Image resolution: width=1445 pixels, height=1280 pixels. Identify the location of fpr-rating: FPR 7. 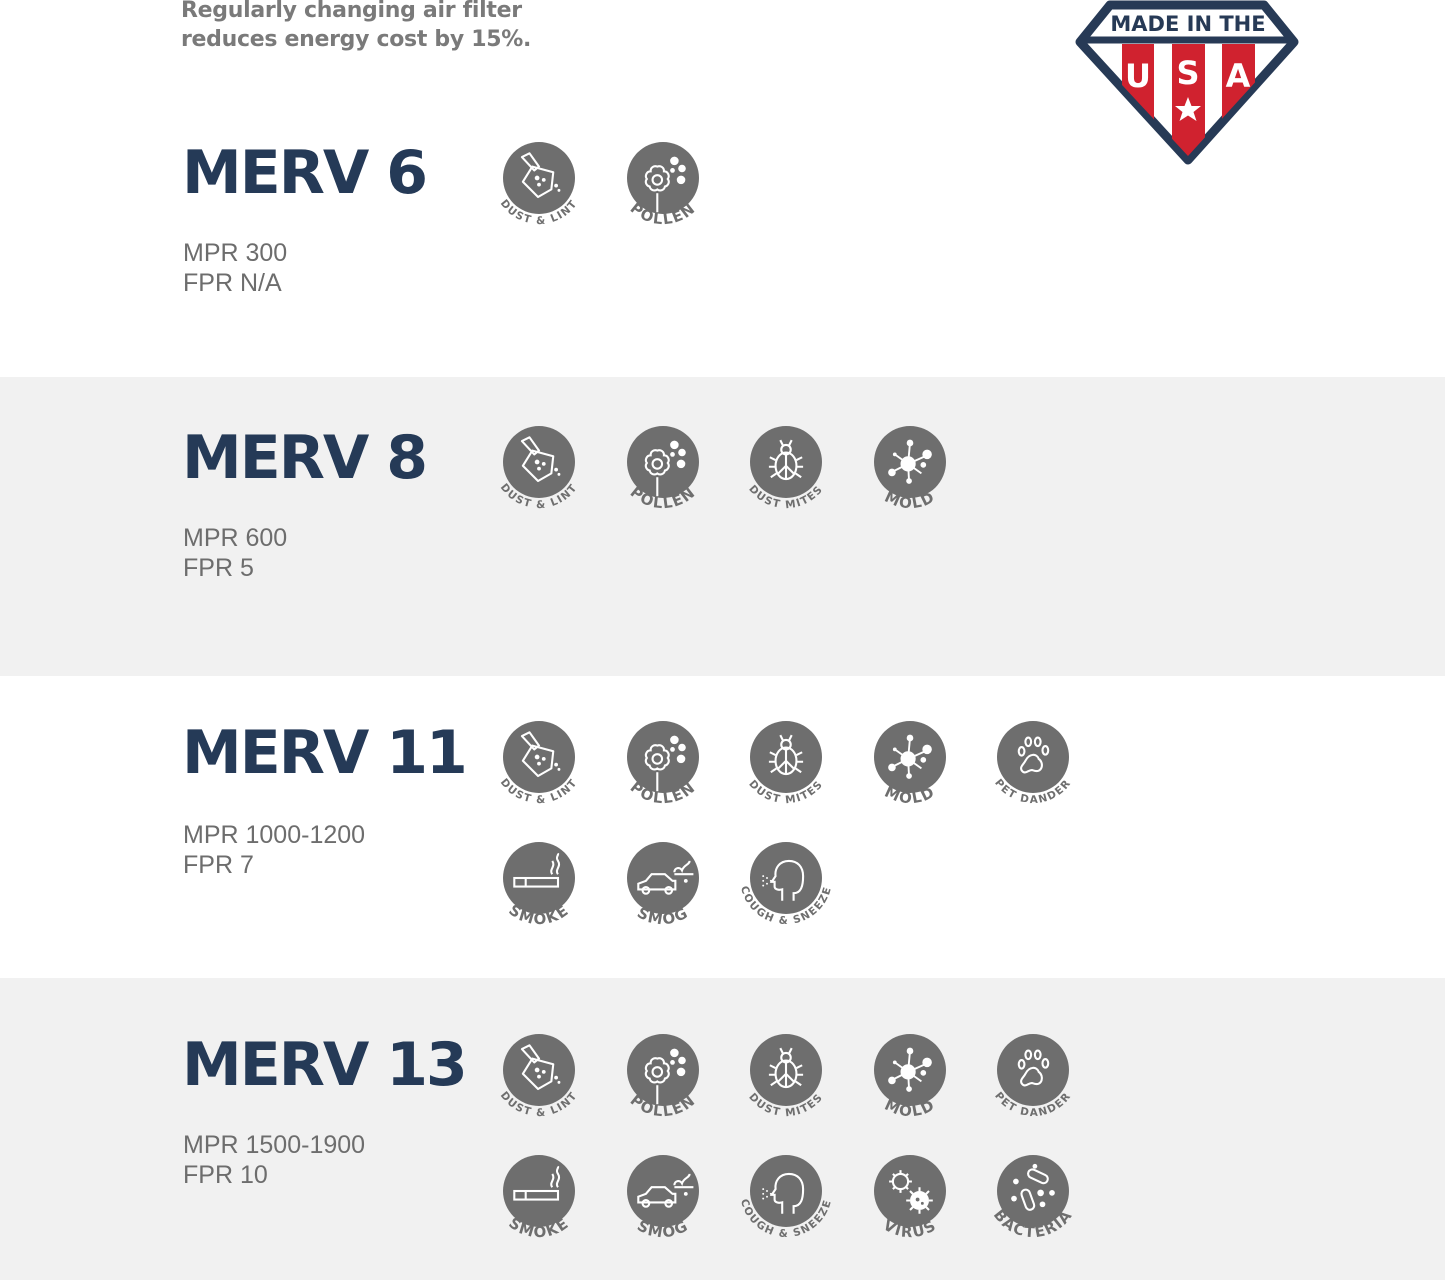
(218, 865).